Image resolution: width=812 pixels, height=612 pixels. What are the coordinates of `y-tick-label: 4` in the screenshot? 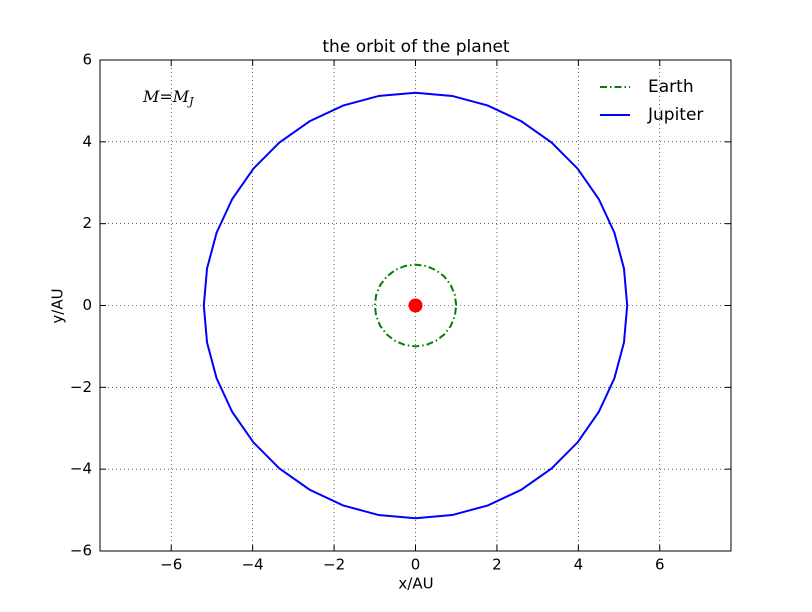 It's located at (87, 141).